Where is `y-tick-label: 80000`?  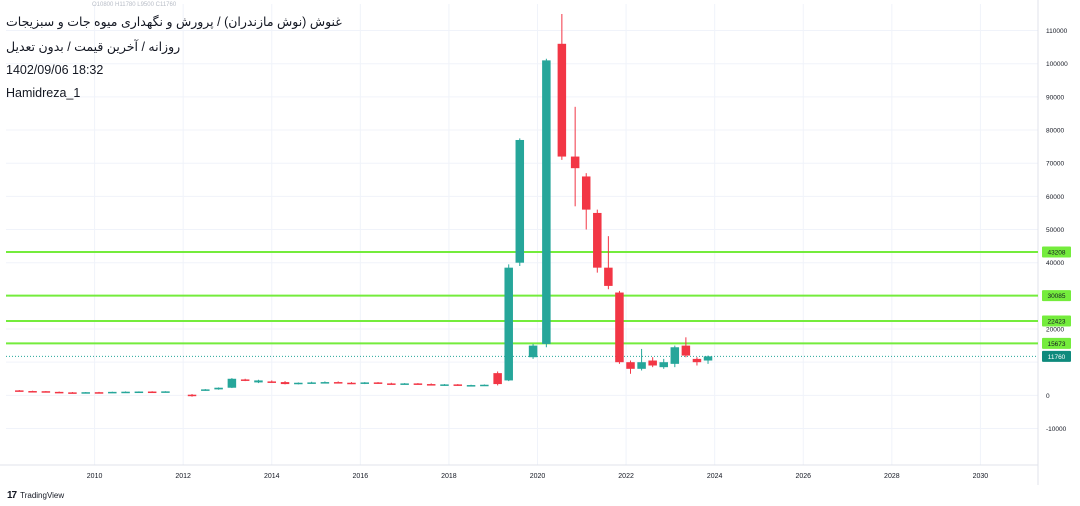
y-tick-label: 80000 is located at coordinates (1055, 131).